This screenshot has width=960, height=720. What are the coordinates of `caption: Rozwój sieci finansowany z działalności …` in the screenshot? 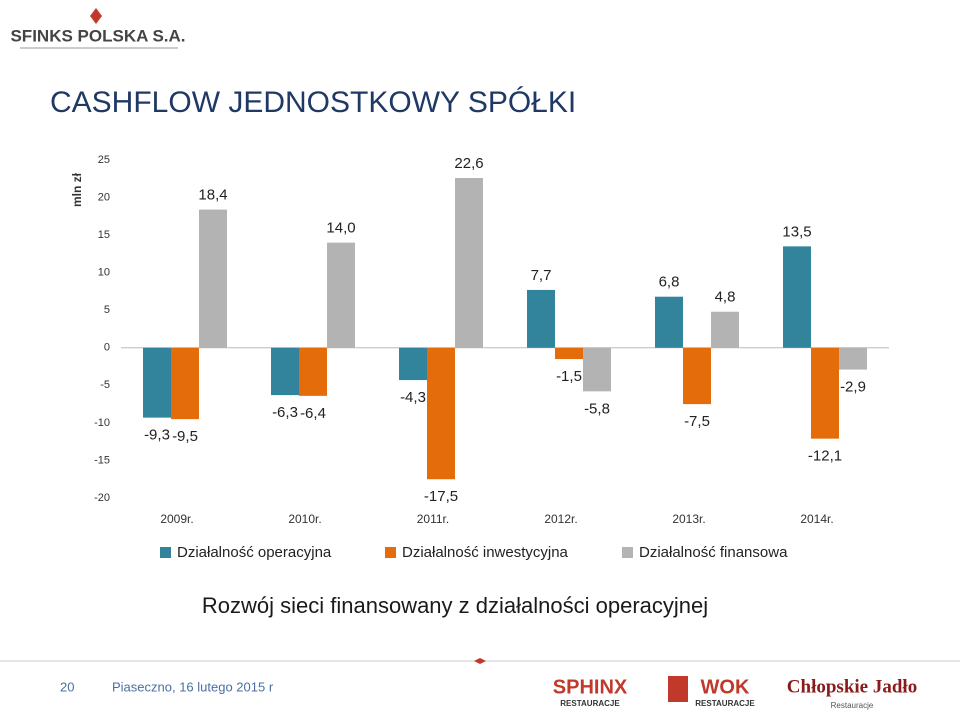 It's located at (455, 605).